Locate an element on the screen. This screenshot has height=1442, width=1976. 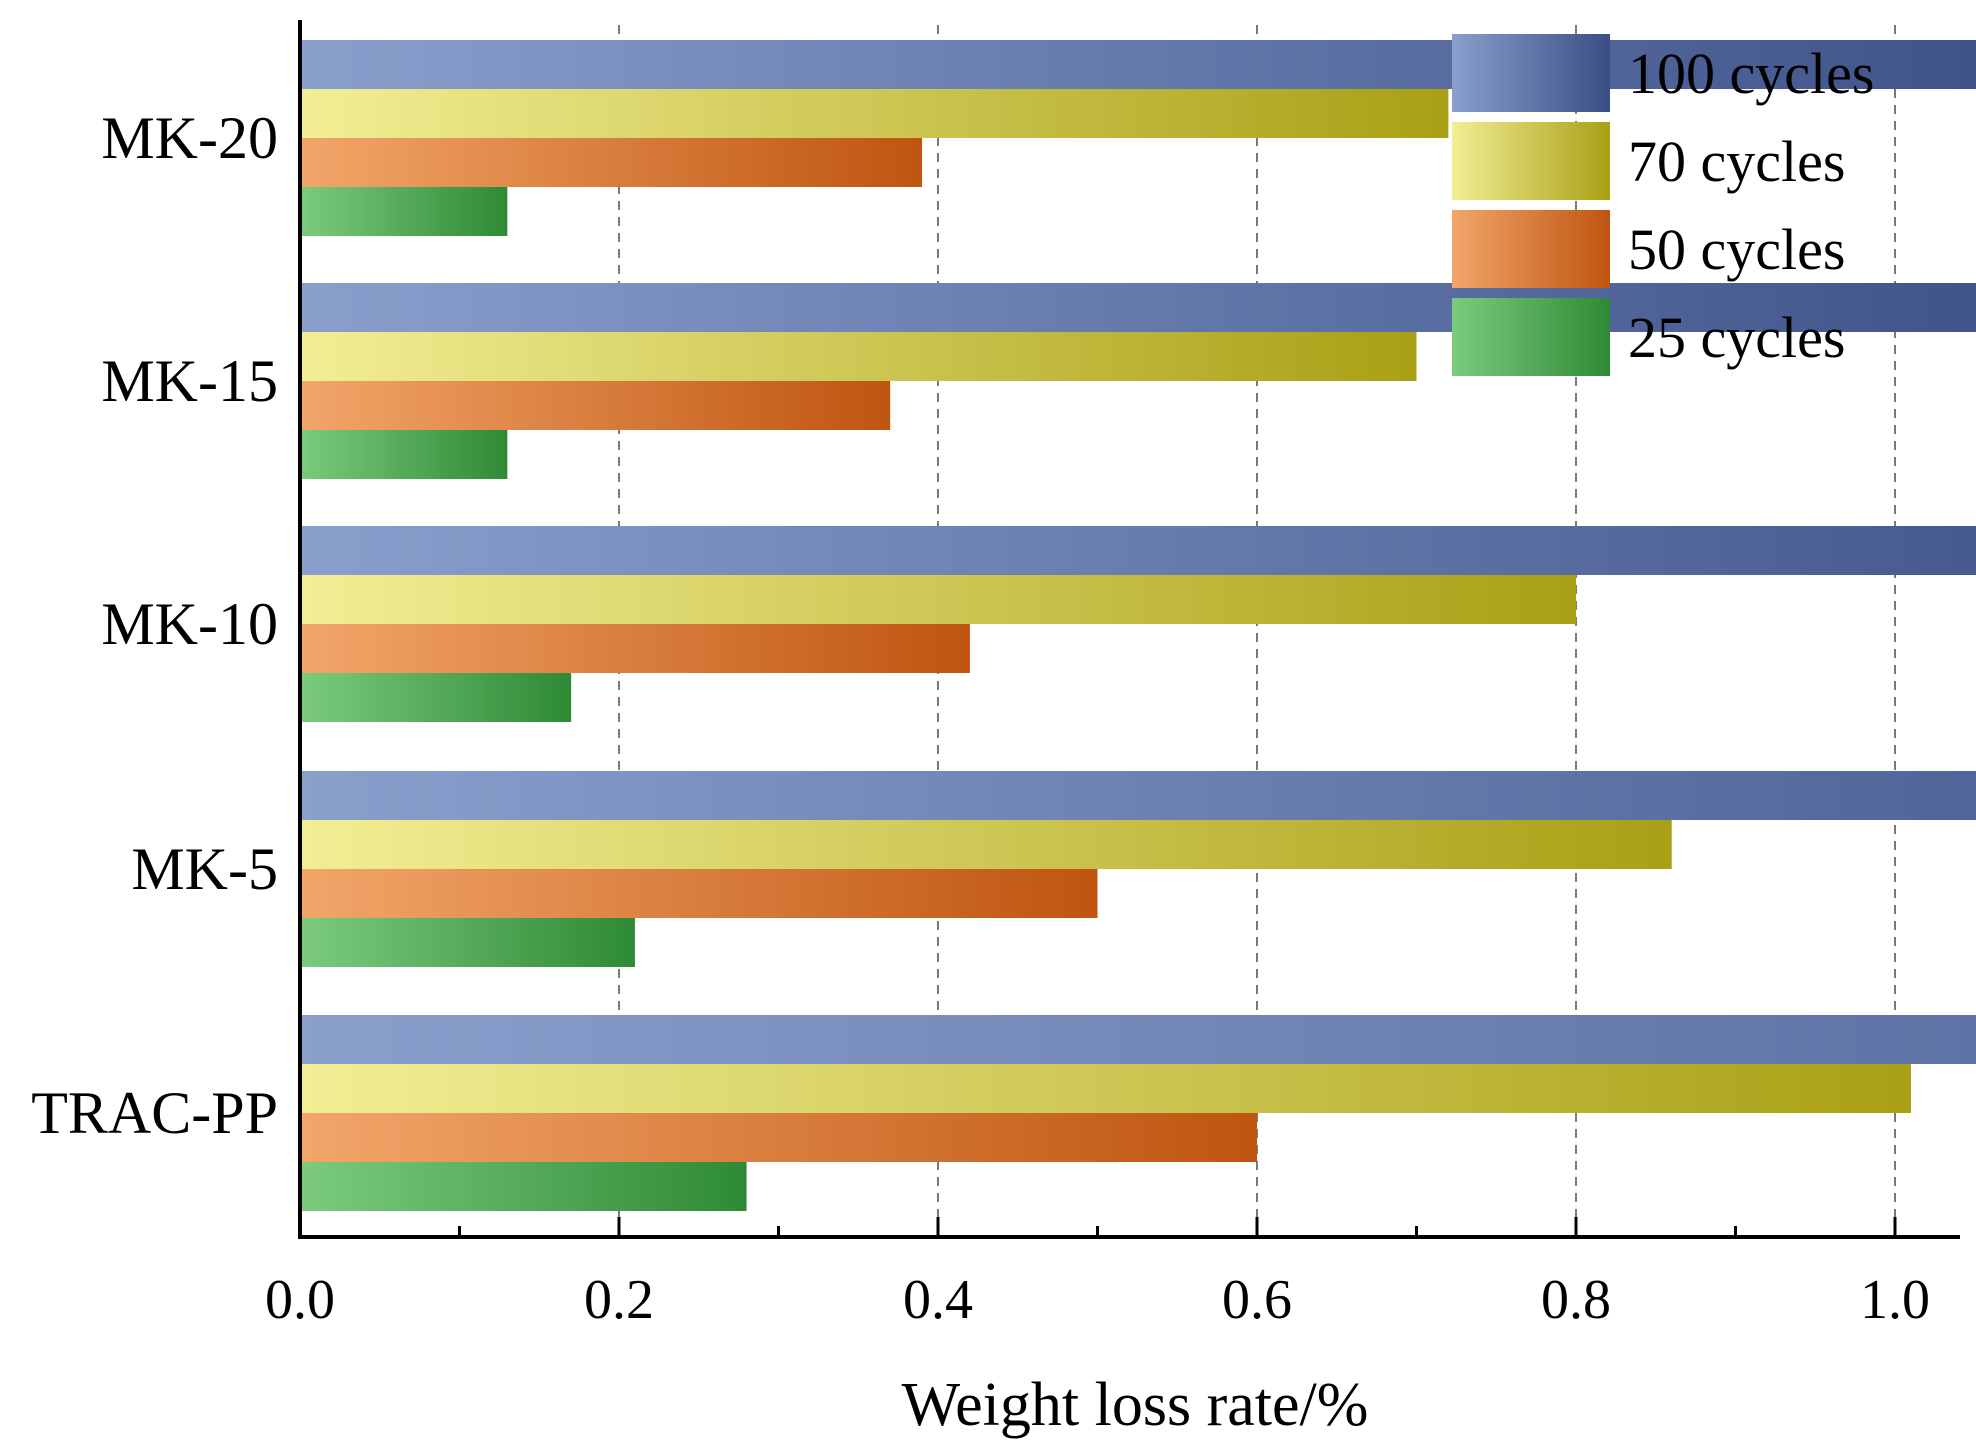
category-label: TRAC-PP is located at coordinates (154, 1113).